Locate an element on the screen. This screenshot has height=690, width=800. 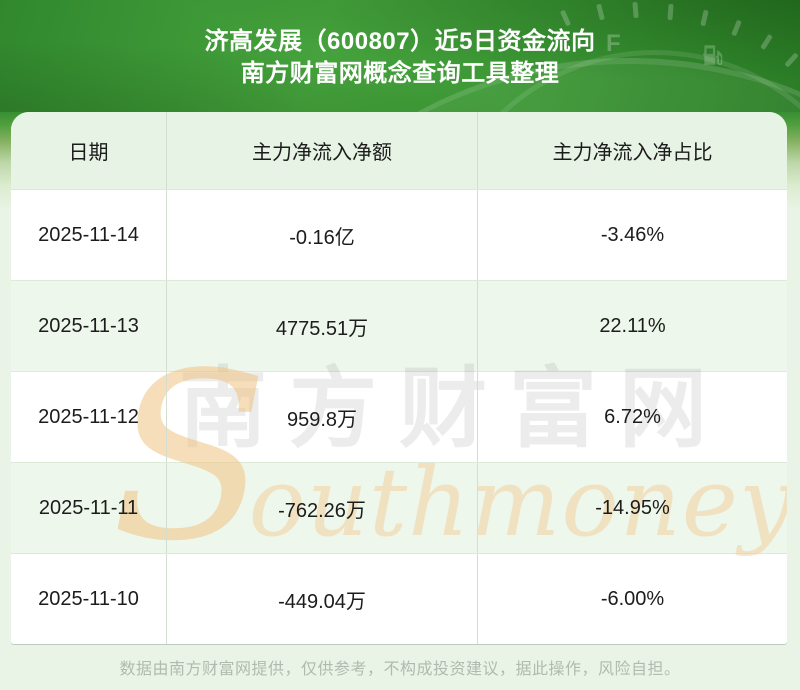
fuel-pump-icon is located at coordinates (713, 57).